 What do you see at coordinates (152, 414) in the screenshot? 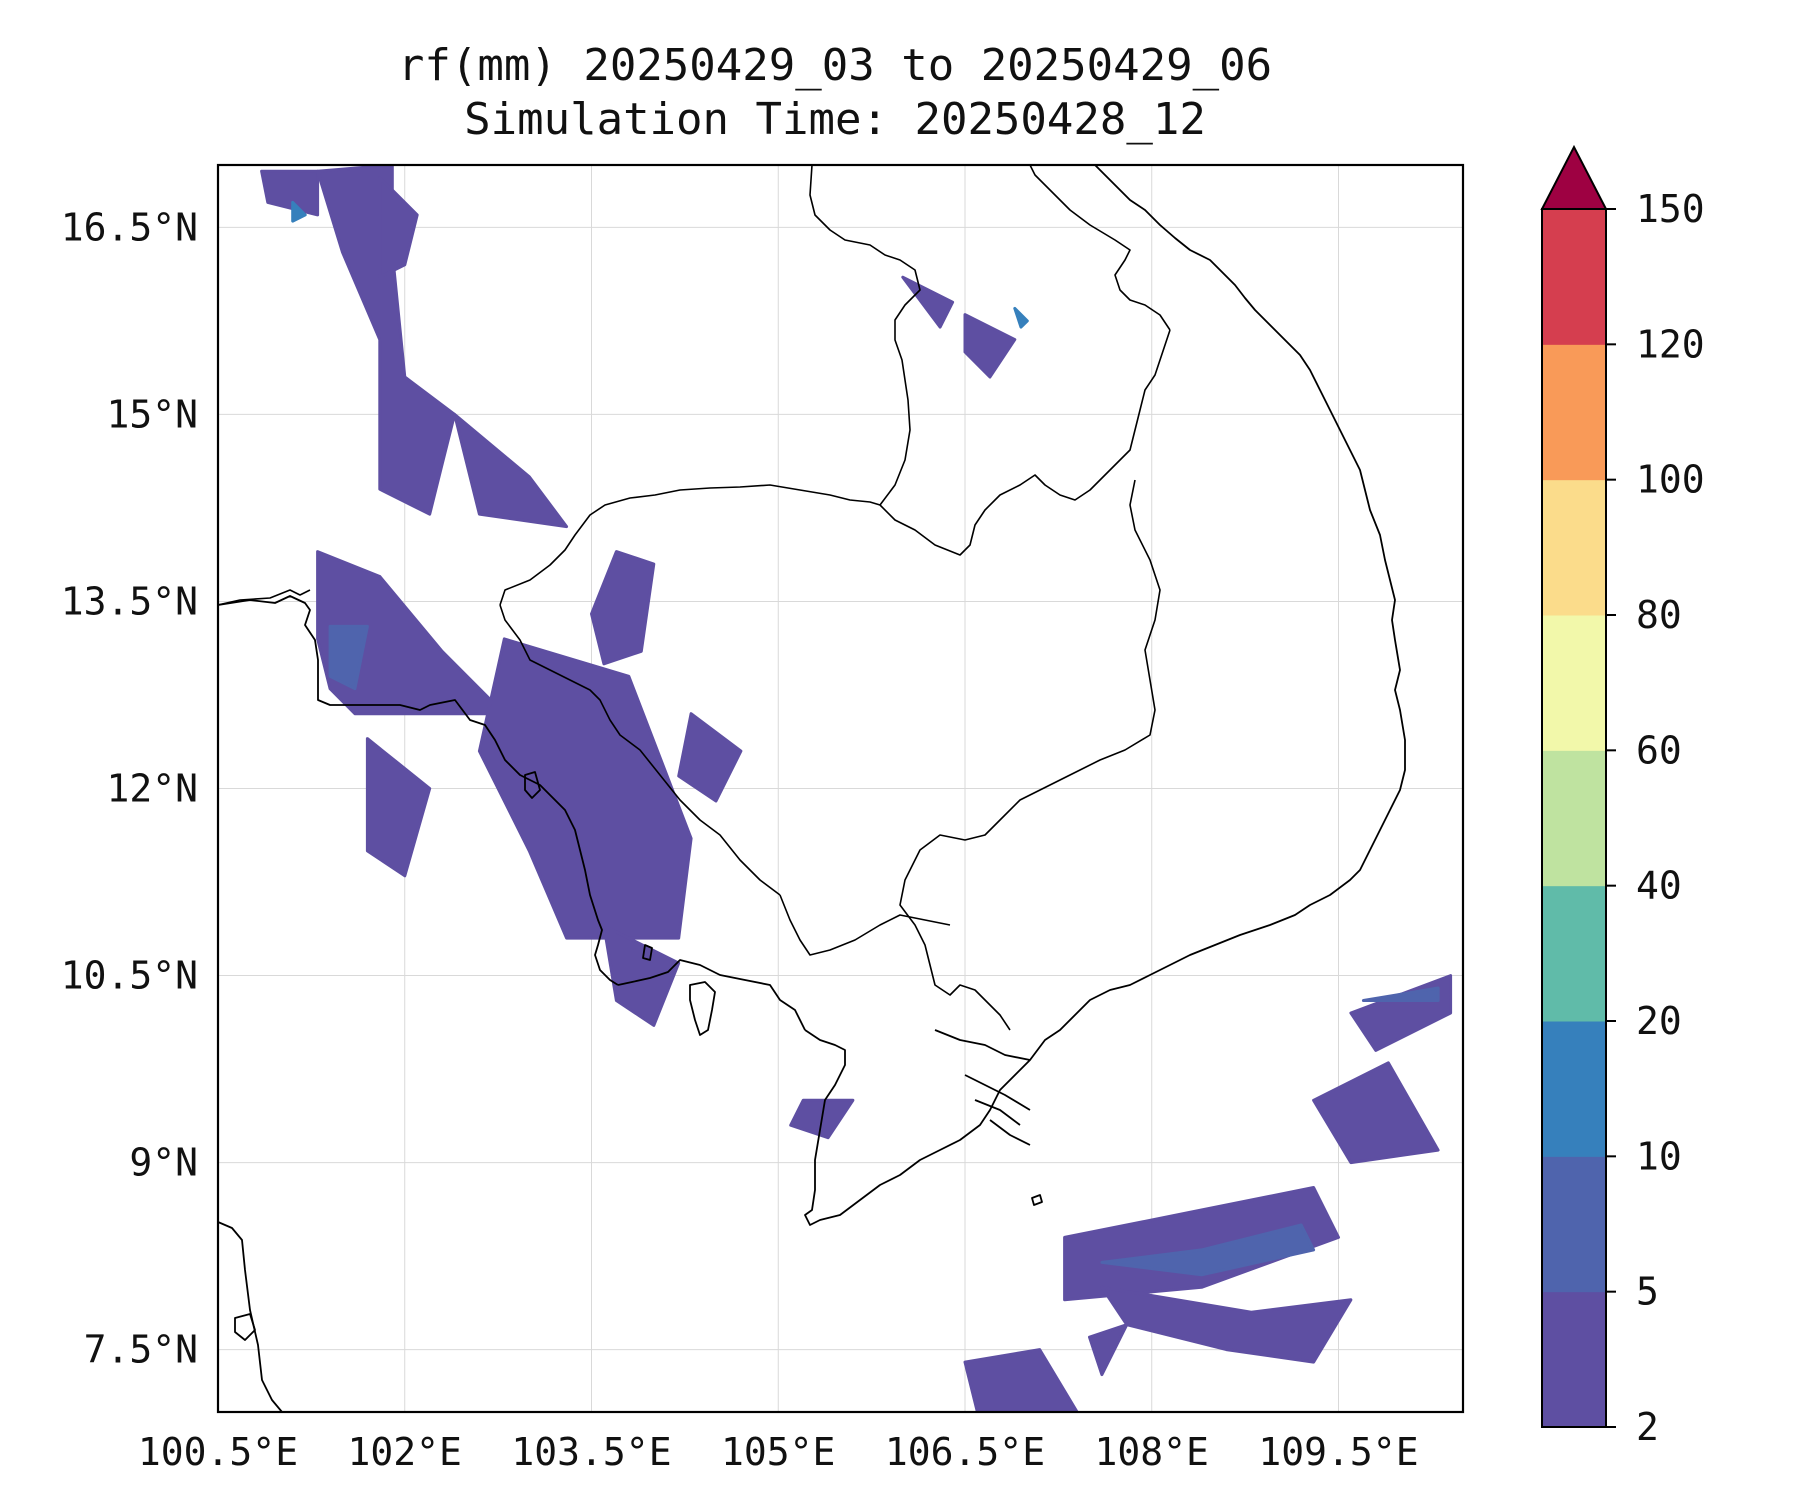
I see `y-tick-label: 15°N` at bounding box center [152, 414].